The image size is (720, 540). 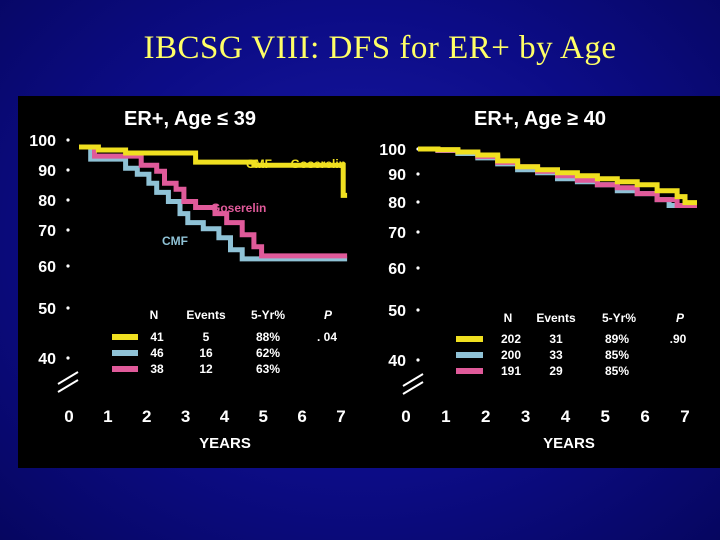 What do you see at coordinates (154, 315) in the screenshot?
I see `left-table-header-n: N` at bounding box center [154, 315].